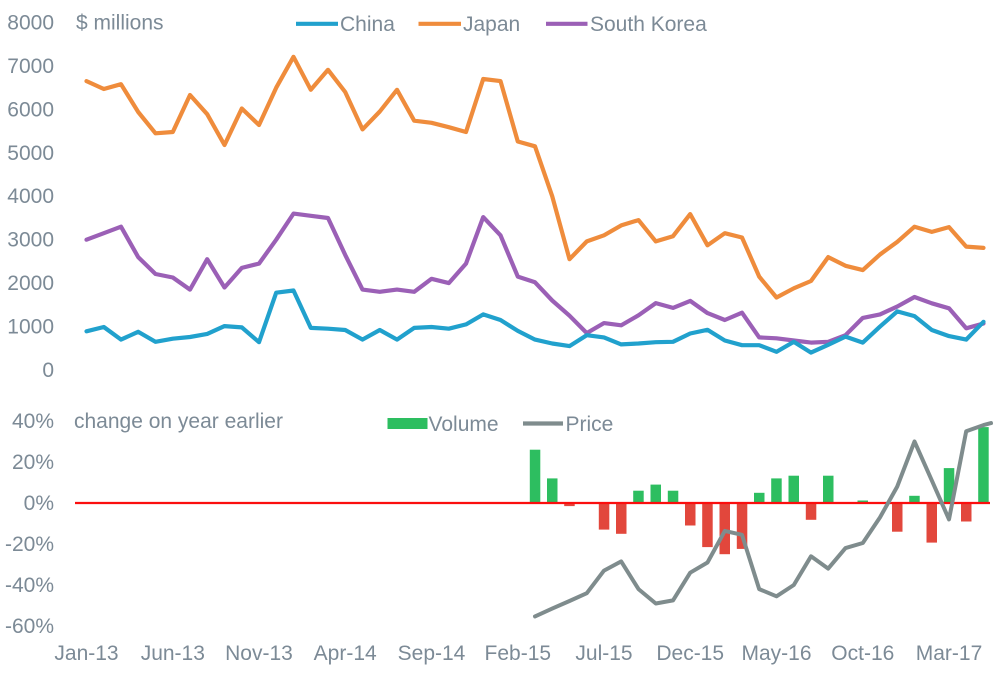  What do you see at coordinates (33, 462) in the screenshot?
I see `svg-text: 20%` at bounding box center [33, 462].